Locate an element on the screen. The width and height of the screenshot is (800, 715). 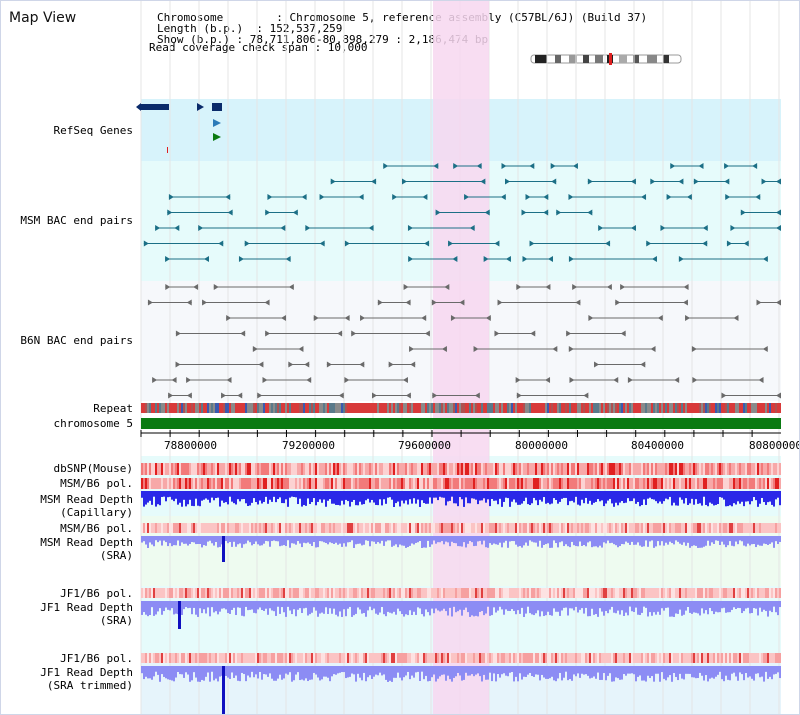
axis-tick-label: 80000000 is located at coordinates (541, 445).